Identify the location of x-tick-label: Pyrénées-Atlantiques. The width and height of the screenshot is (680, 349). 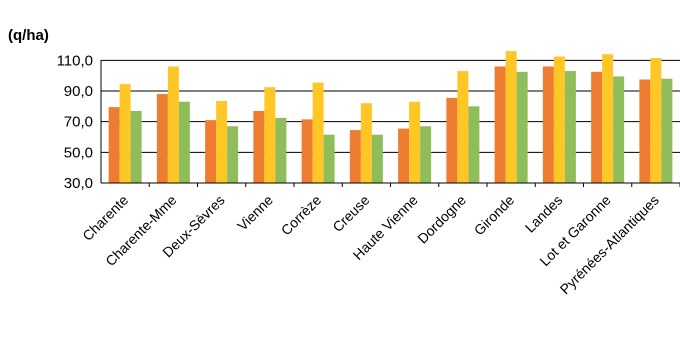
(609, 244).